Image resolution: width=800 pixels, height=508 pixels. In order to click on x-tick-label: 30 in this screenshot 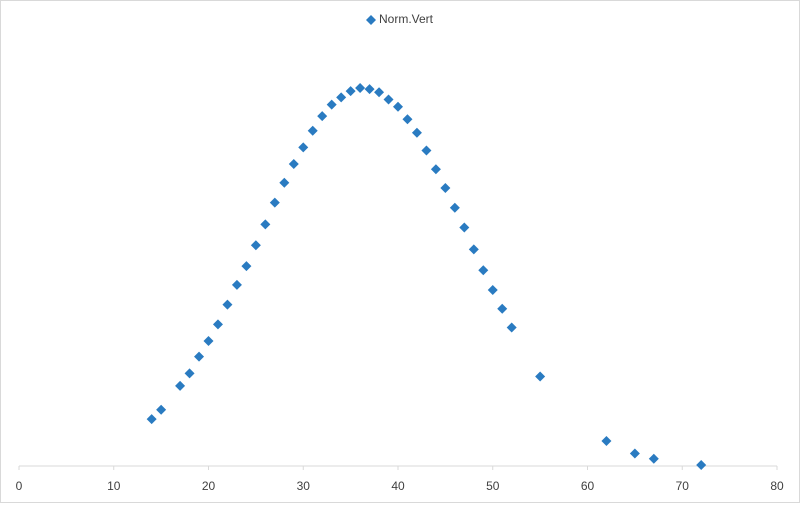, I will do `click(304, 486)`.